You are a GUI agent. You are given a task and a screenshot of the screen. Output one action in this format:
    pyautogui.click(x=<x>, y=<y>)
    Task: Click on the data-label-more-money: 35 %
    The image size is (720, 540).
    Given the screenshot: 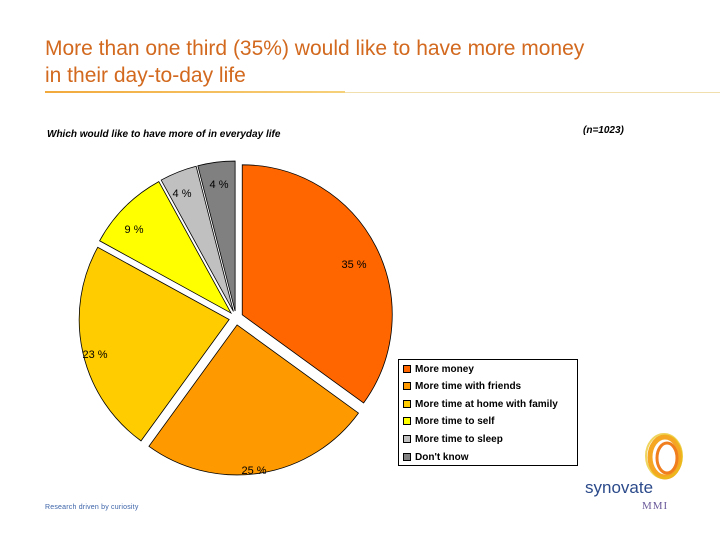 What is the action you would take?
    pyautogui.click(x=353, y=265)
    